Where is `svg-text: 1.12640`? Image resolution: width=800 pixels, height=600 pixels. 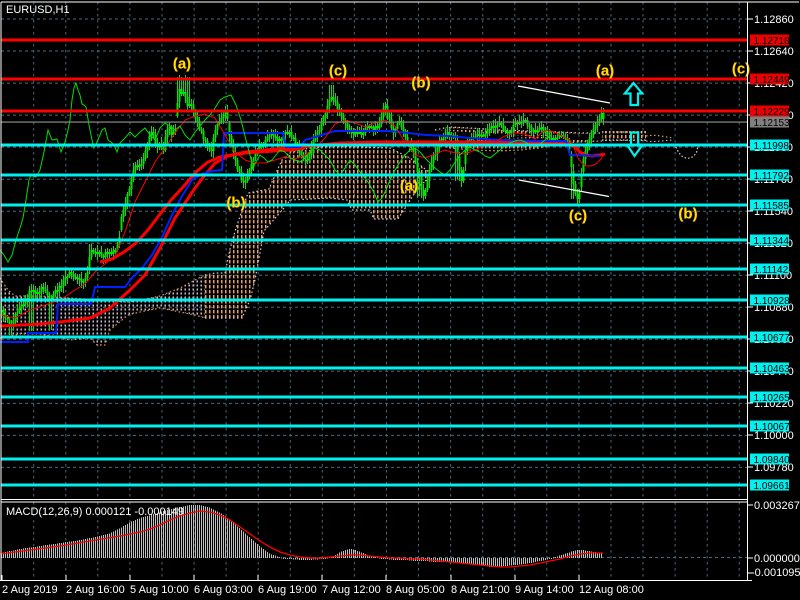
svg-text: 1.12640 is located at coordinates (774, 52).